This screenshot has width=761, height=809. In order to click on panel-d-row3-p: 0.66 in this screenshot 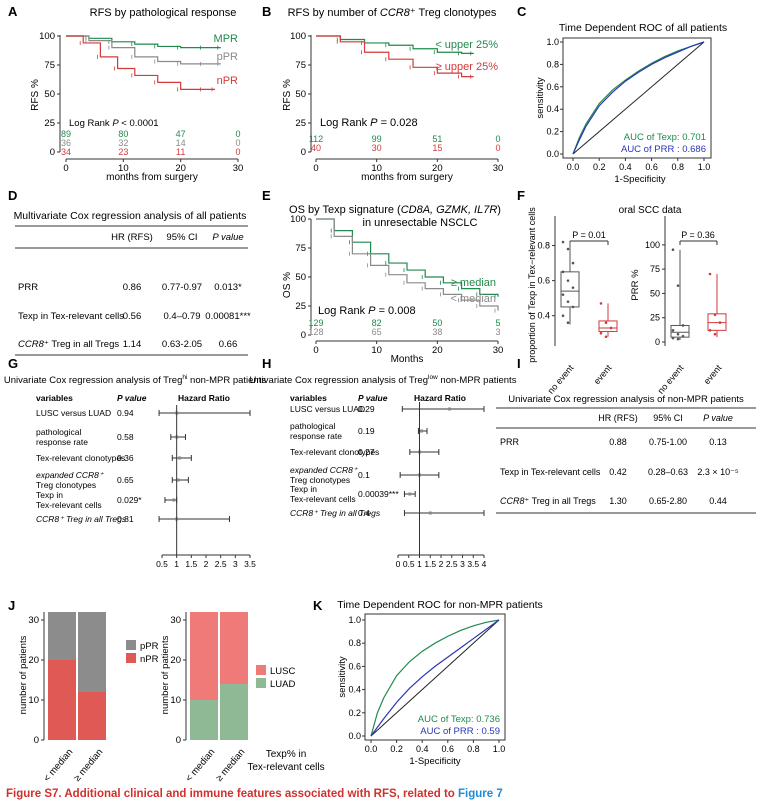, I will do `click(228, 344)`.